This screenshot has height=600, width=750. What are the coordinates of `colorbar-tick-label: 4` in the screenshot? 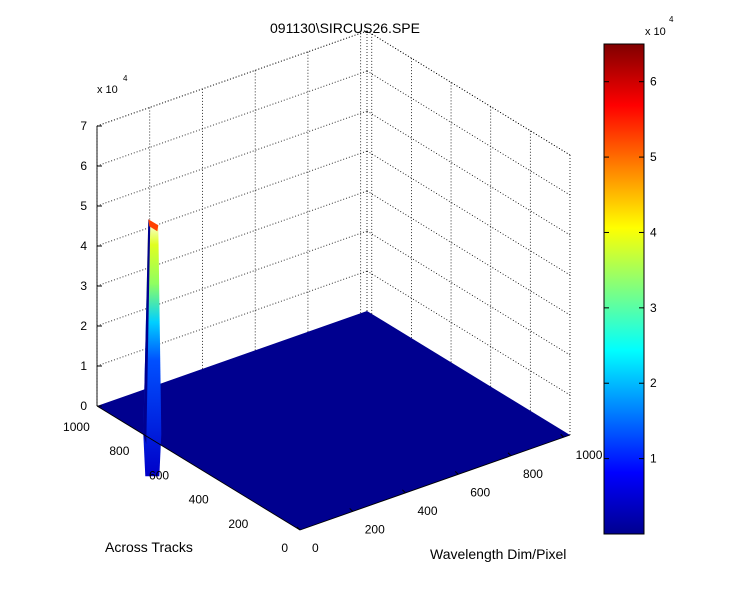 It's located at (653, 232).